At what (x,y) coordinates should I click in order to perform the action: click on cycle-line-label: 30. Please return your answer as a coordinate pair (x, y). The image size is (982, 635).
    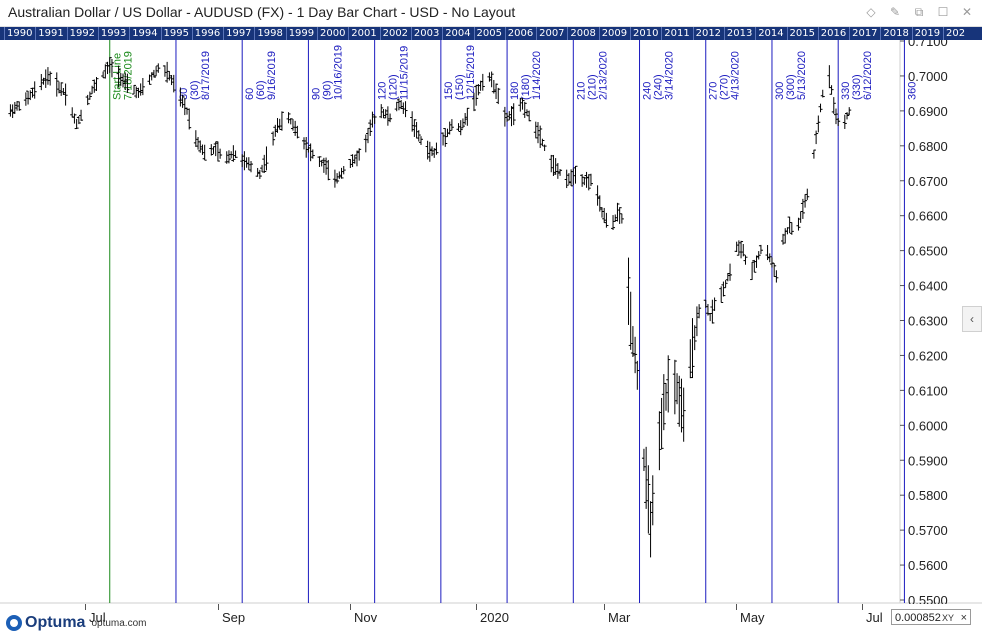
    Looking at the image, I should click on (184, 94).